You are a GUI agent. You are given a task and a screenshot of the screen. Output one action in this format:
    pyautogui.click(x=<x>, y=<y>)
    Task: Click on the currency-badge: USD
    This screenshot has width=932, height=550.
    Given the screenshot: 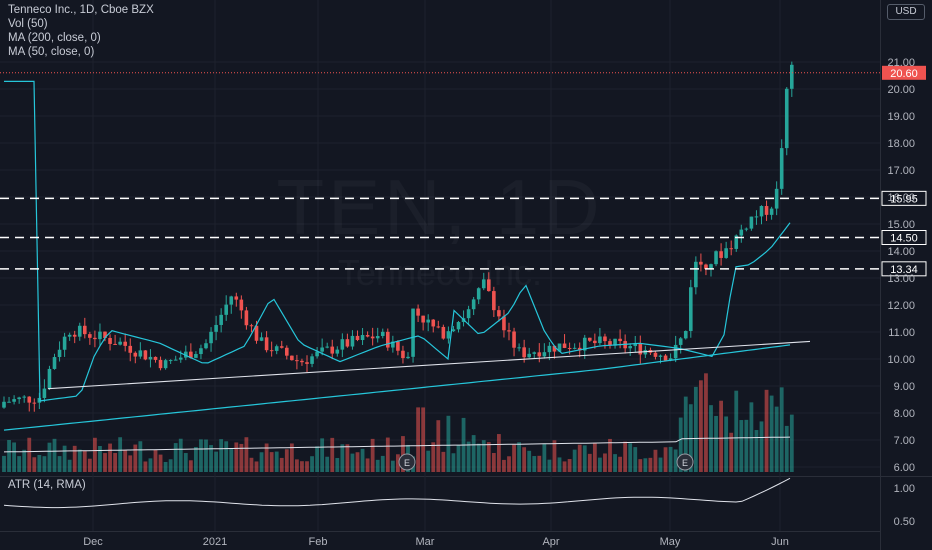 What is the action you would take?
    pyautogui.click(x=906, y=12)
    